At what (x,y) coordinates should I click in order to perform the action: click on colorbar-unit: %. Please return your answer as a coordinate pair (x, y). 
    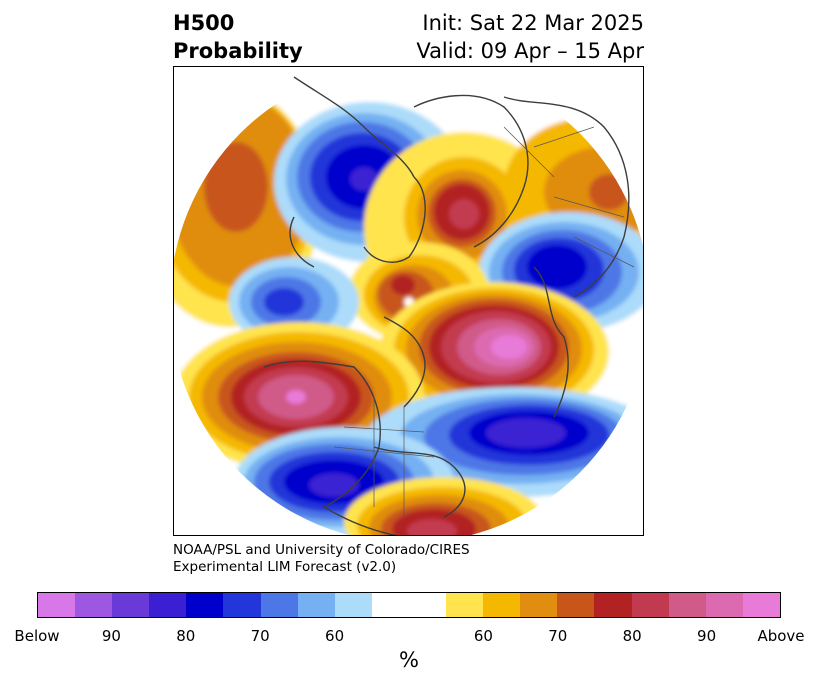
    Looking at the image, I should click on (409, 660).